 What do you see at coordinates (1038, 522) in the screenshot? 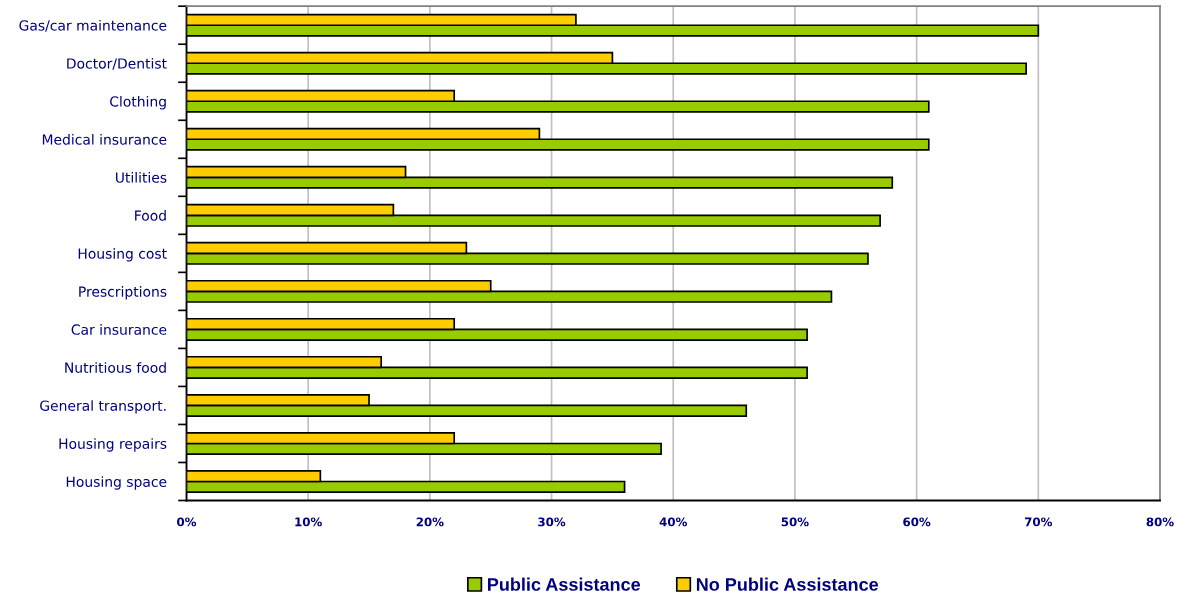
I see `x-tick-label: 70%` at bounding box center [1038, 522].